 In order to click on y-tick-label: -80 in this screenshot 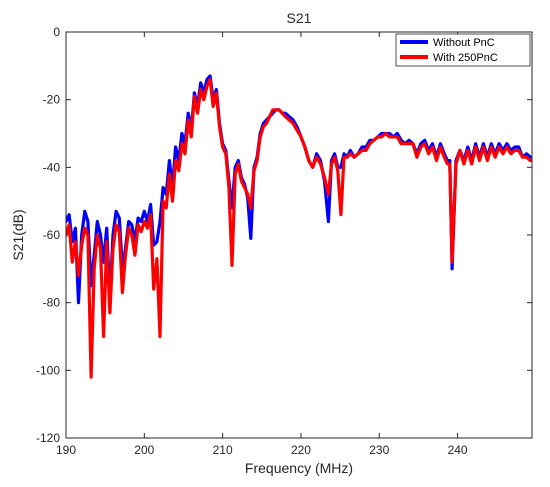, I will do `click(52, 303)`.